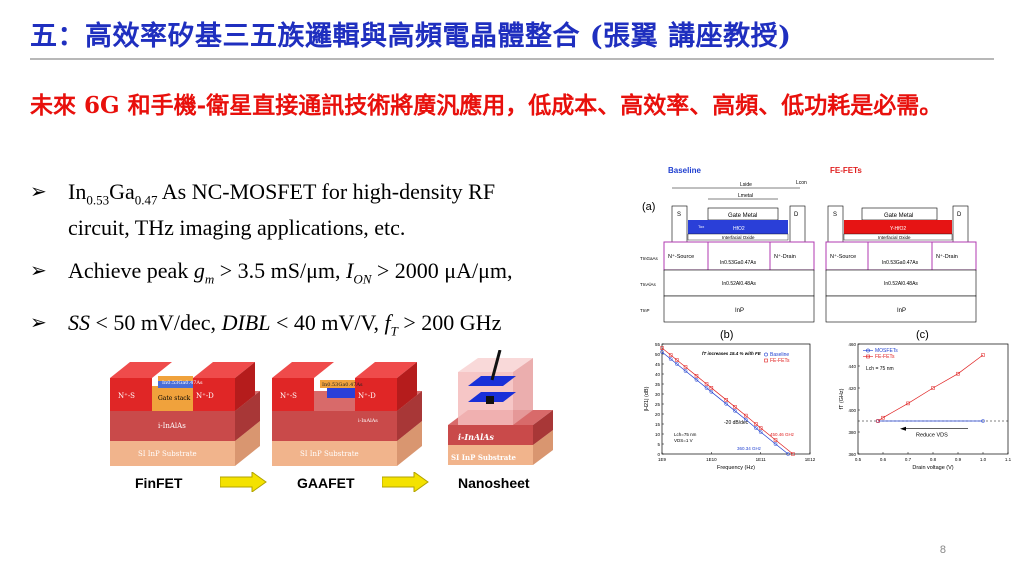  Describe the element at coordinates (681, 256) in the screenshot. I see `svg-text: N⁺-Source` at that location.